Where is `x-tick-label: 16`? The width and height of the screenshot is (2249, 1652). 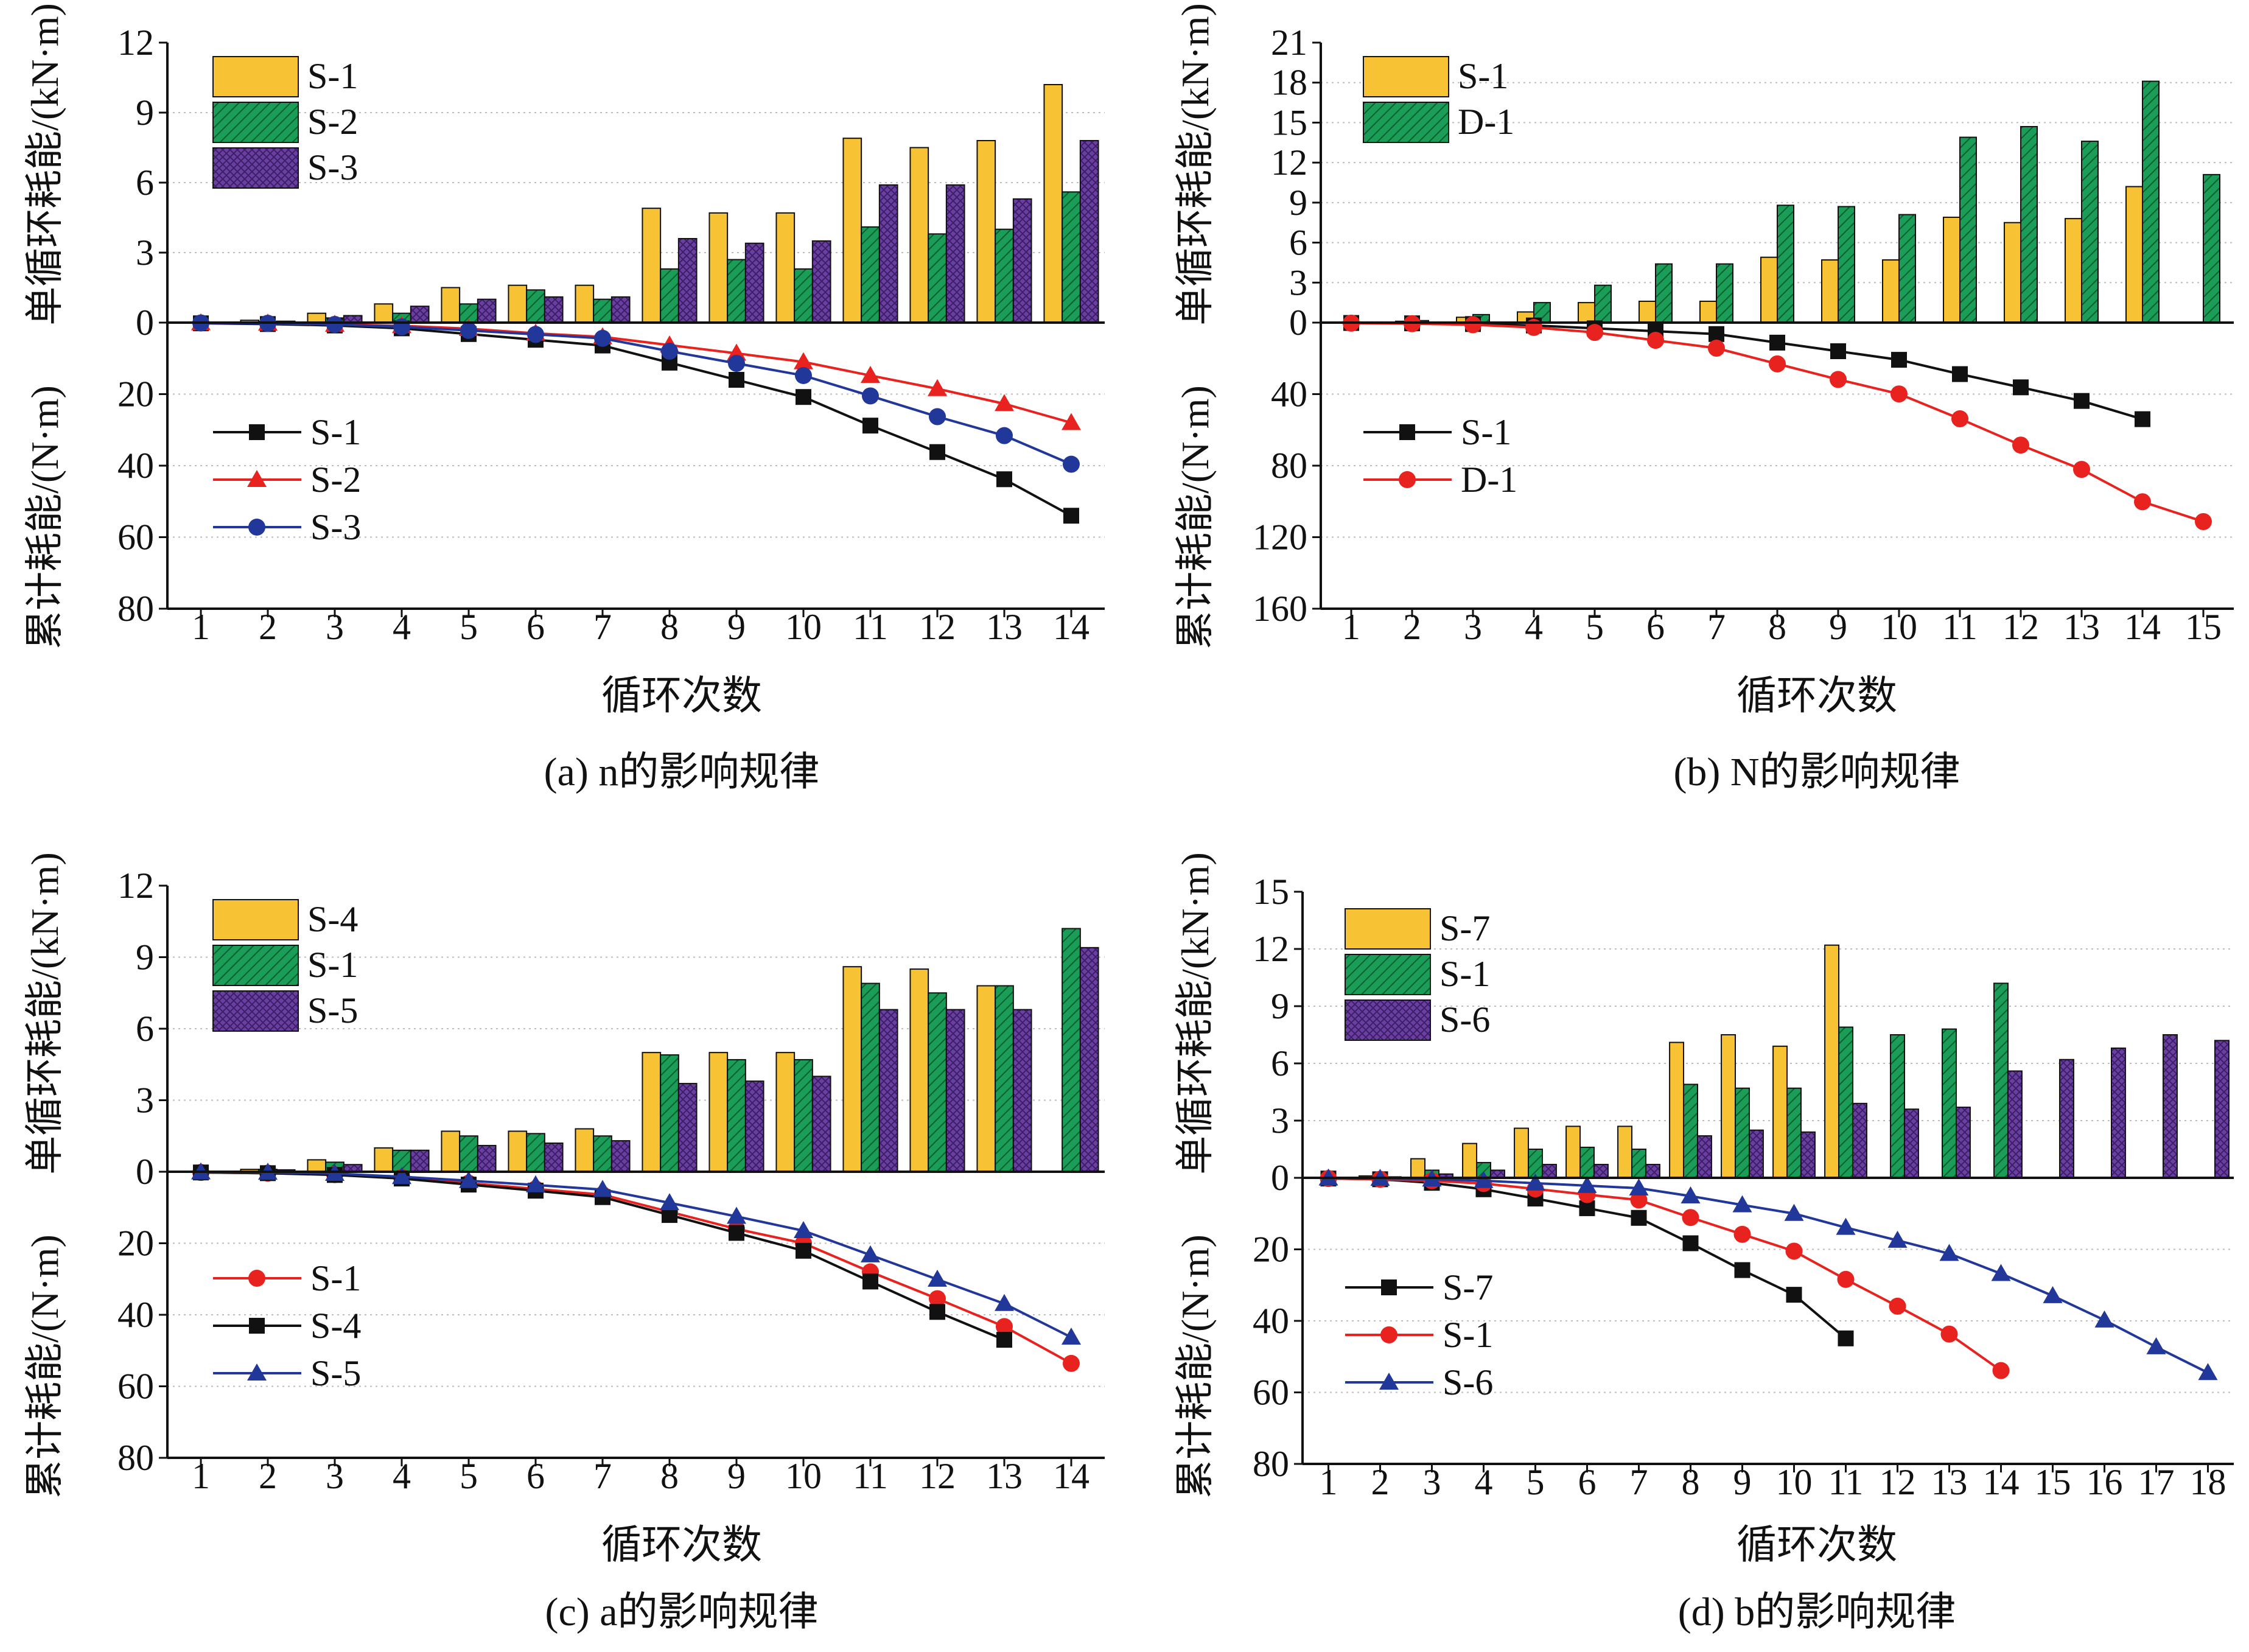 x-tick-label: 16 is located at coordinates (2104, 1482).